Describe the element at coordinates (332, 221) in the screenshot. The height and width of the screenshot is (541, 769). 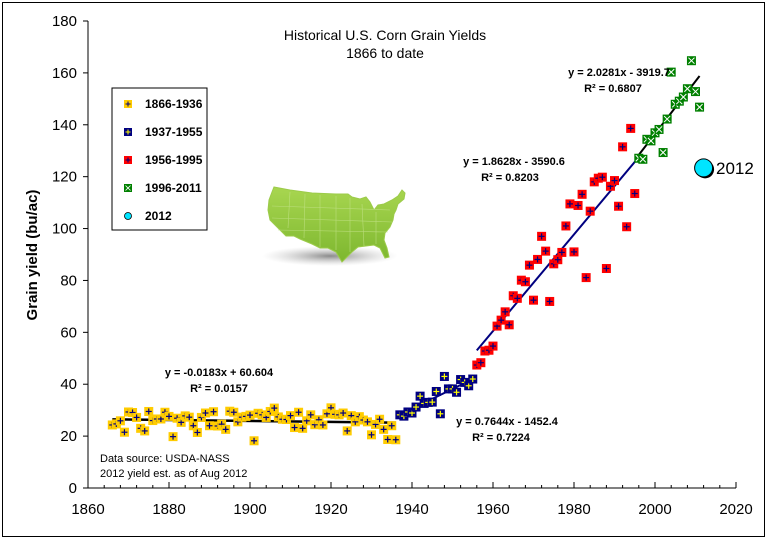
I see `map-state-lines` at that location.